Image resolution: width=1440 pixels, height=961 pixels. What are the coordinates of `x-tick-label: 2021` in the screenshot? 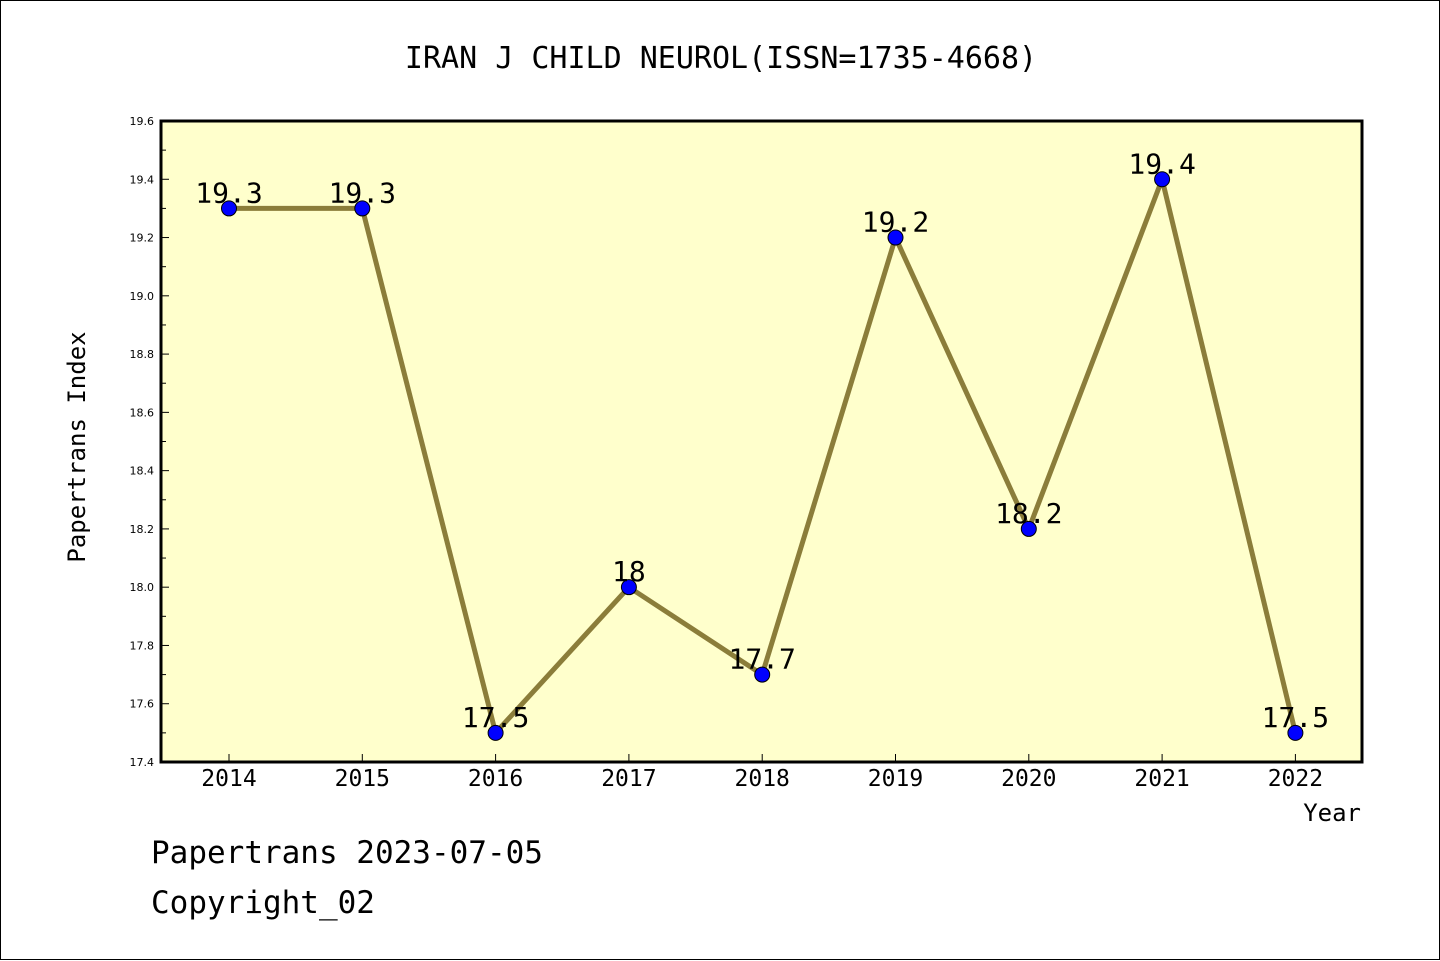 It's located at (1161, 779).